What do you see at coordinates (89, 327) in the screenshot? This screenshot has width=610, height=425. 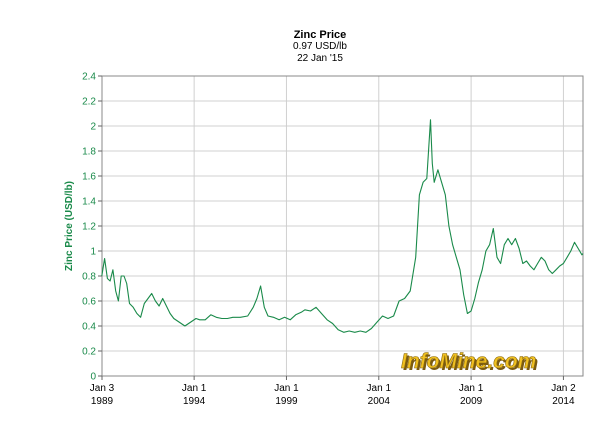 I see `y-tick-label: 0.4` at bounding box center [89, 327].